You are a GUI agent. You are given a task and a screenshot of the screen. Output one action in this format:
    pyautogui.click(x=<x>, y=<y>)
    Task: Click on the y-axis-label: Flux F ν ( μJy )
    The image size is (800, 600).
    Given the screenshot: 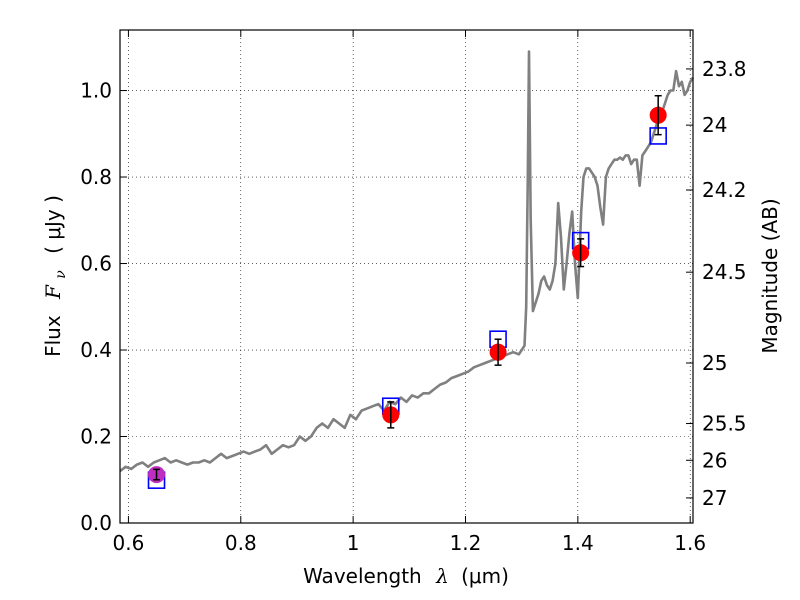 What is the action you would take?
    pyautogui.click(x=55, y=276)
    